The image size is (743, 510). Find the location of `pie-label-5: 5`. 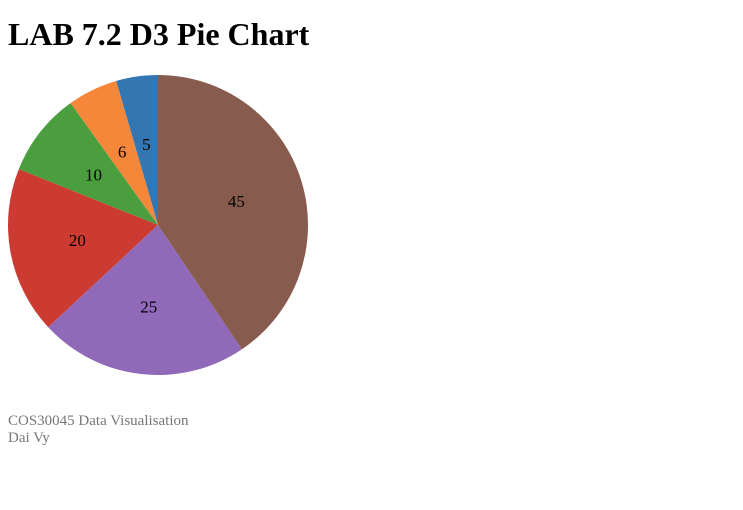

pie-label-5: 5 is located at coordinates (146, 144).